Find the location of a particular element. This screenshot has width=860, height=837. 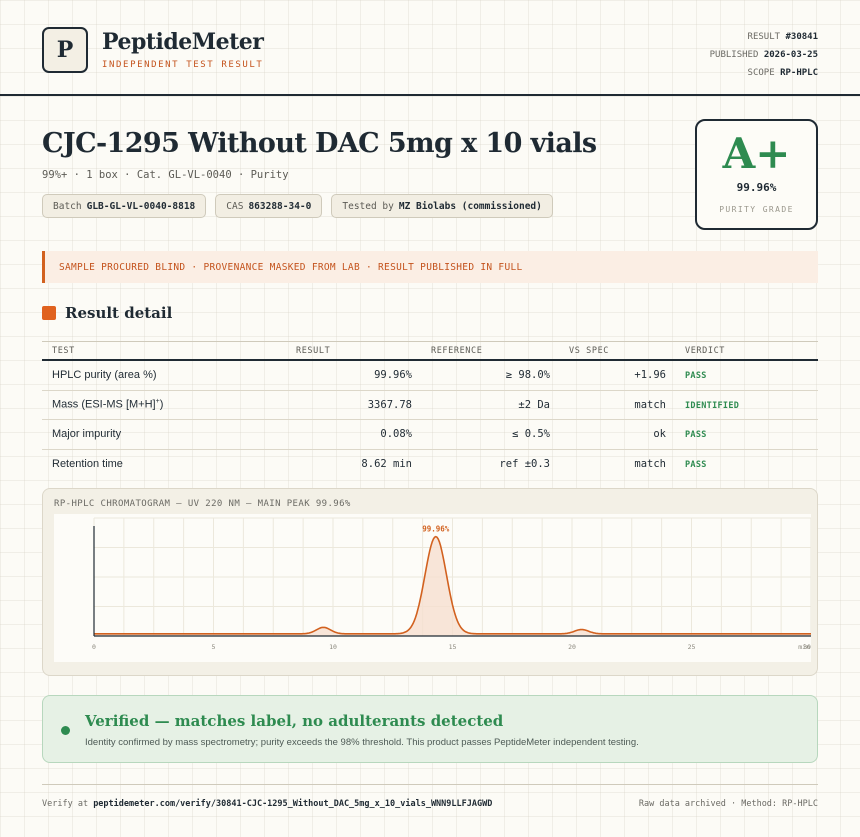

x-tick-label: 0 is located at coordinates (94, 647).